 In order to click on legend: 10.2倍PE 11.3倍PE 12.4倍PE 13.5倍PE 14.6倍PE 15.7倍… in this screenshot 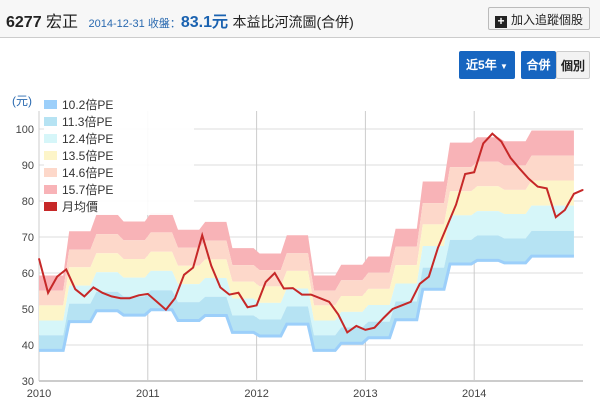, I will do `click(119, 155)`.